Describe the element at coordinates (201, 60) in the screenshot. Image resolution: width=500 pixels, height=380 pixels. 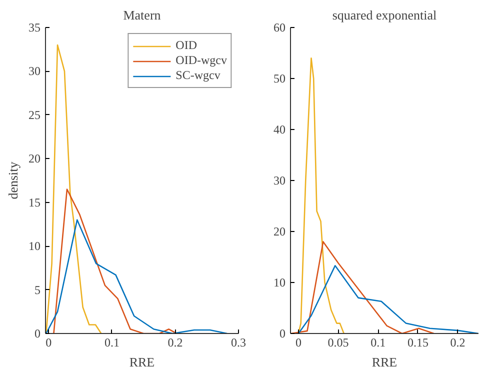
I see `legend-label: OID-wgcv` at that location.